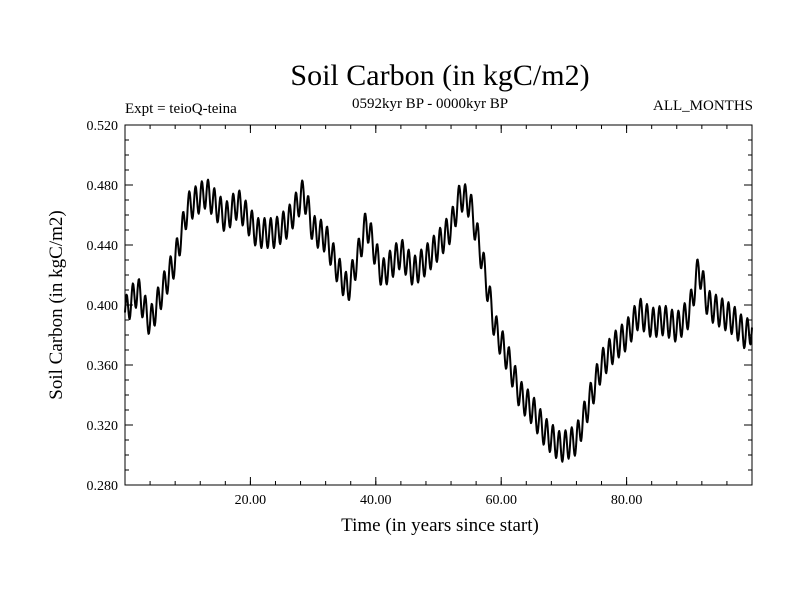 The height and width of the screenshot is (600, 800). I want to click on x-axis-label: Time (in years since start), so click(440, 525).